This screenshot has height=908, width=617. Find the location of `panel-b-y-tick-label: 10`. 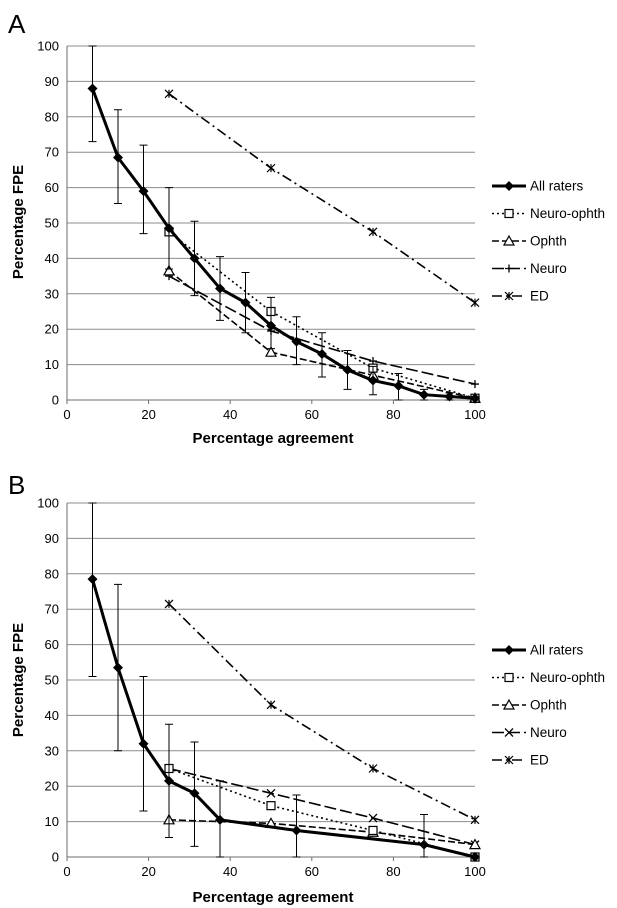

panel-b-y-tick-label: 10 is located at coordinates (52, 821).